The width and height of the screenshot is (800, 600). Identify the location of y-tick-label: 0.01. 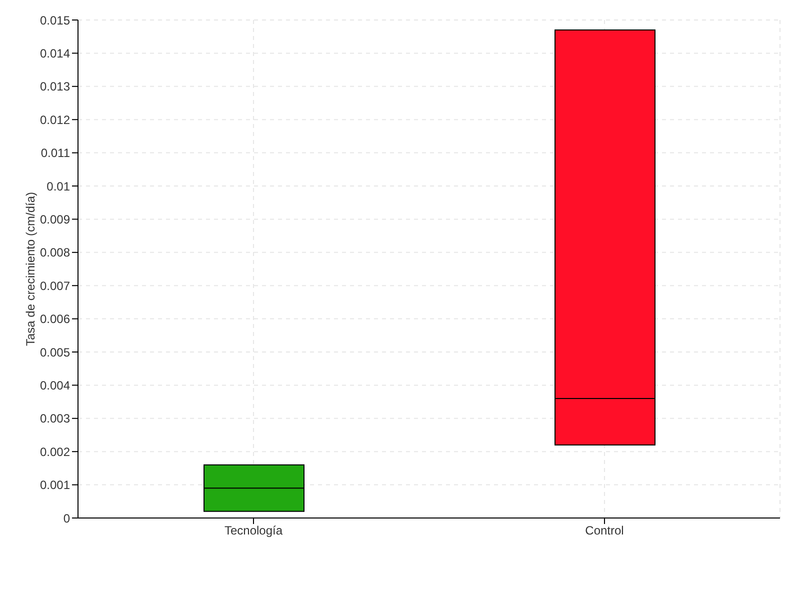
(58, 186).